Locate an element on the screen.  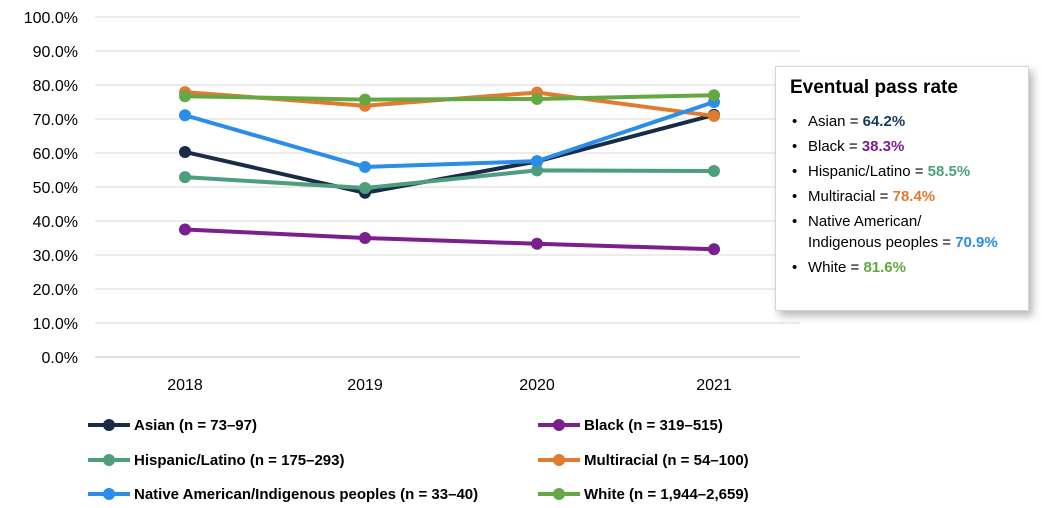
legend-label: Hispanic/Latino (n = 175–293) is located at coordinates (239, 460).